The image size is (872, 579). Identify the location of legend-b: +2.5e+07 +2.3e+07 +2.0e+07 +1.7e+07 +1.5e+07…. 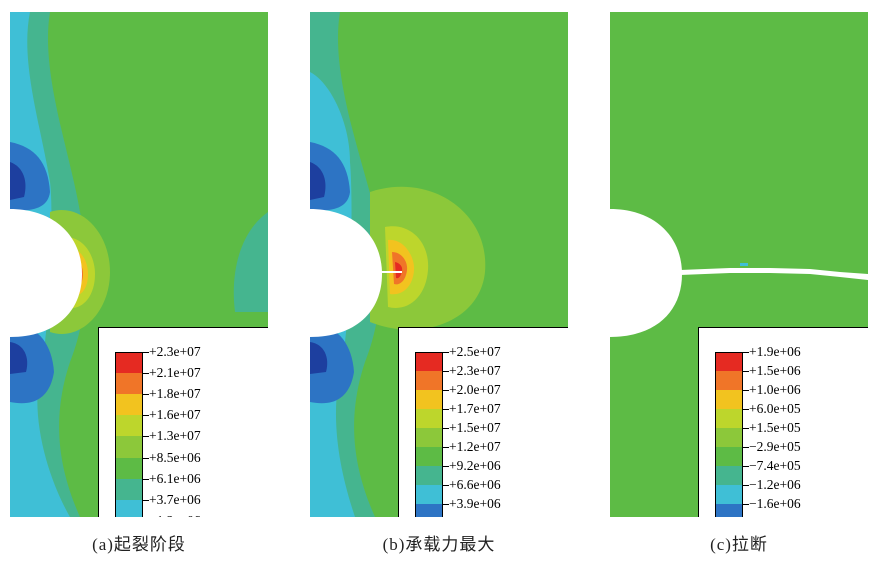
(483, 422).